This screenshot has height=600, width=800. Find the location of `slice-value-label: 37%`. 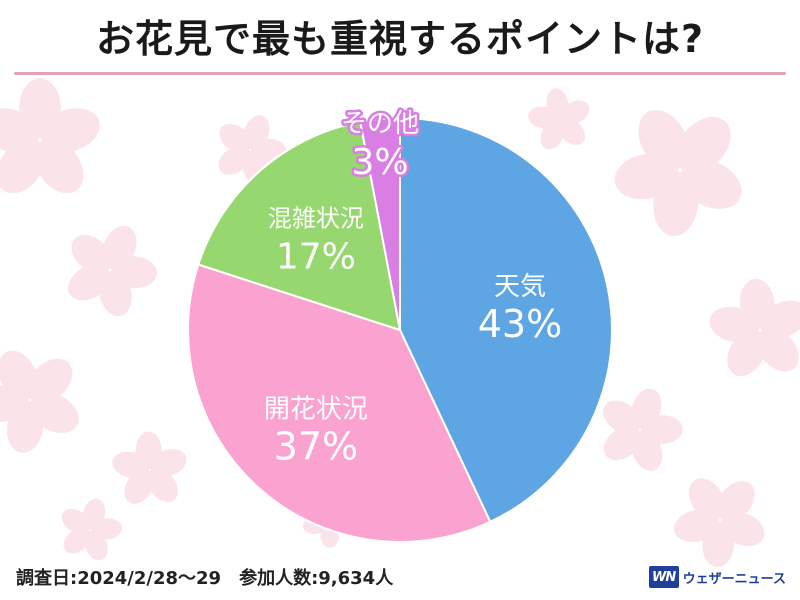

slice-value-label: 37% is located at coordinates (316, 446).